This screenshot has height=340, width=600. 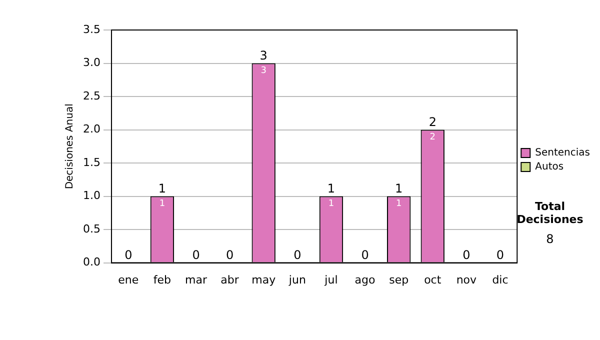 What do you see at coordinates (91, 29) in the screenshot?
I see `y-tick-label: 3.5` at bounding box center [91, 29].